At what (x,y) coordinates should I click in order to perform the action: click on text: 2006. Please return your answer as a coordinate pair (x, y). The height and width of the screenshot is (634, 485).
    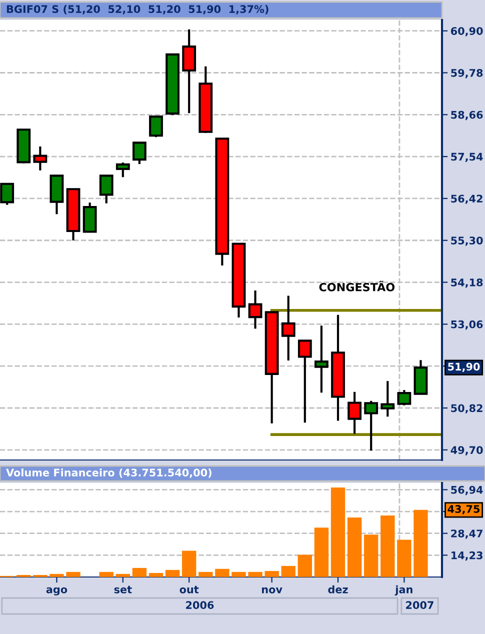
    Looking at the image, I should click on (200, 605).